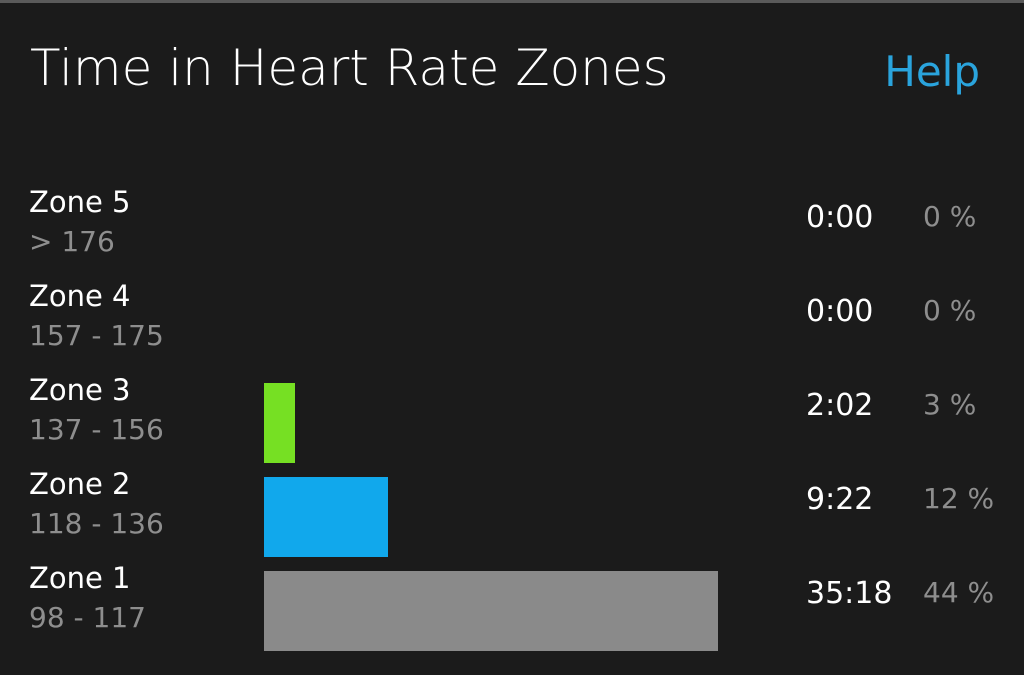 This screenshot has width=1024, height=675. What do you see at coordinates (512, 324) in the screenshot?
I see `zone-row-4: Zone 4 157 - 175 0:00 0 %` at bounding box center [512, 324].